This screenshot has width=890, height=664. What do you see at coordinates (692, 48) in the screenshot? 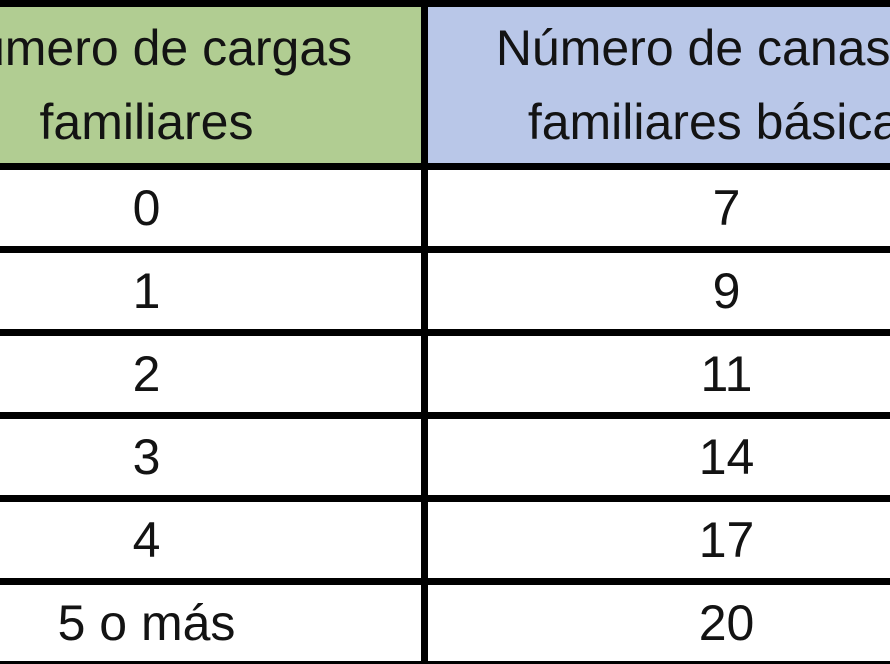
I see `header-canastas-line1: Número de canastas` at bounding box center [692, 48].